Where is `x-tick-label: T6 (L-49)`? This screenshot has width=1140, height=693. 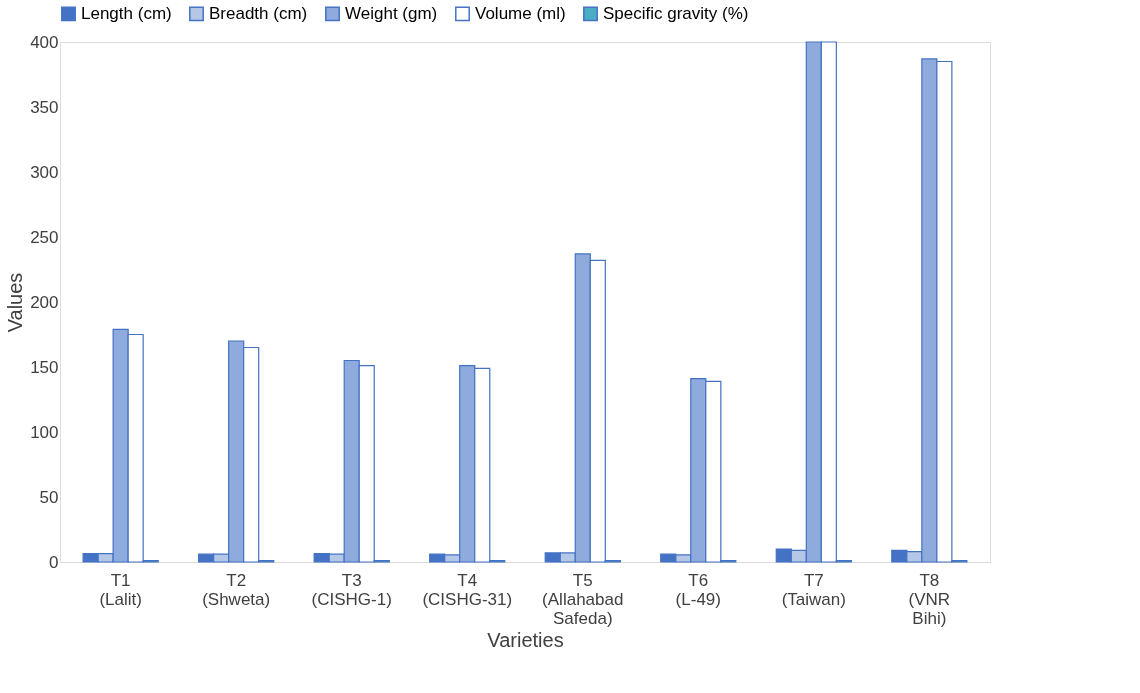
x-tick-label: T6 (L-49) is located at coordinates (698, 589).